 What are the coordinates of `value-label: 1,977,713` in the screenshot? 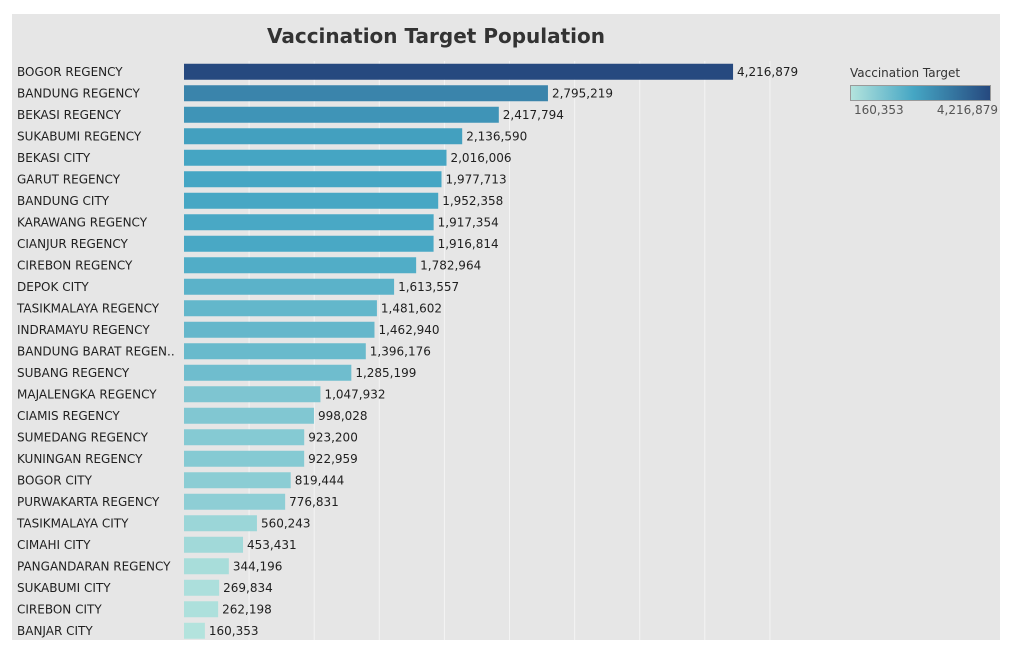 It's located at (476, 179).